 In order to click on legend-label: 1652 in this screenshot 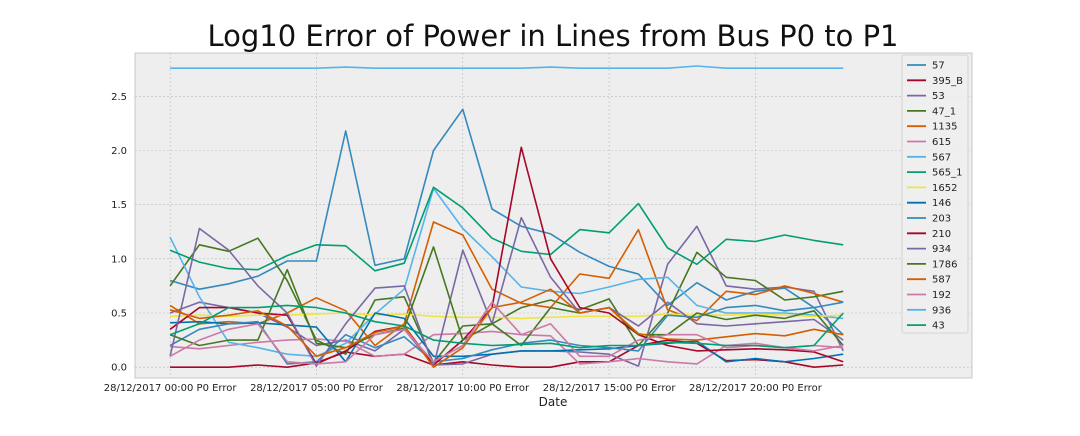, I will do `click(944, 188)`.